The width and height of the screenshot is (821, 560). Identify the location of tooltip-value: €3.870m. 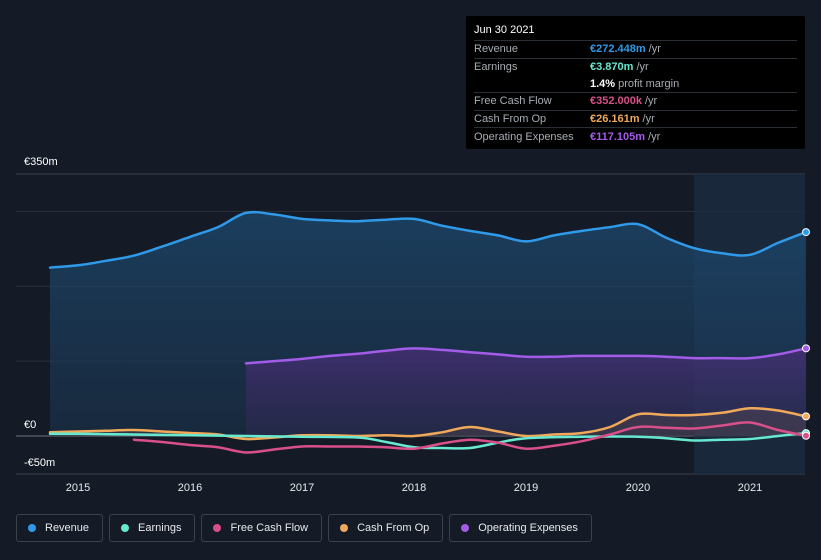
(612, 67).